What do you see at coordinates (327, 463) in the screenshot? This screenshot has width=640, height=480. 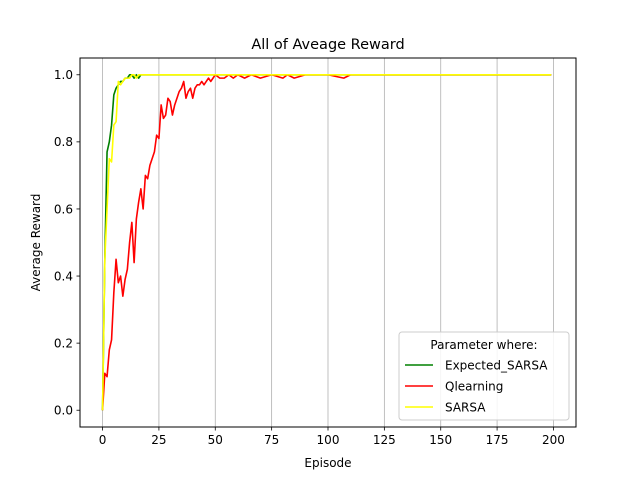 I see `x-axis-title: Episode` at bounding box center [327, 463].